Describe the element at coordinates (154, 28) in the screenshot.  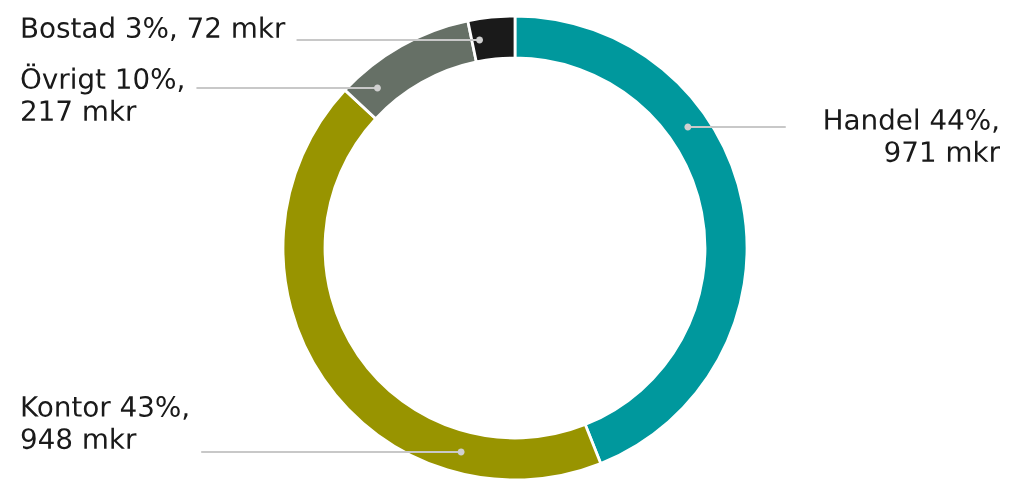
I see `slice-label: Bostad 3%, 72 mkr` at that location.